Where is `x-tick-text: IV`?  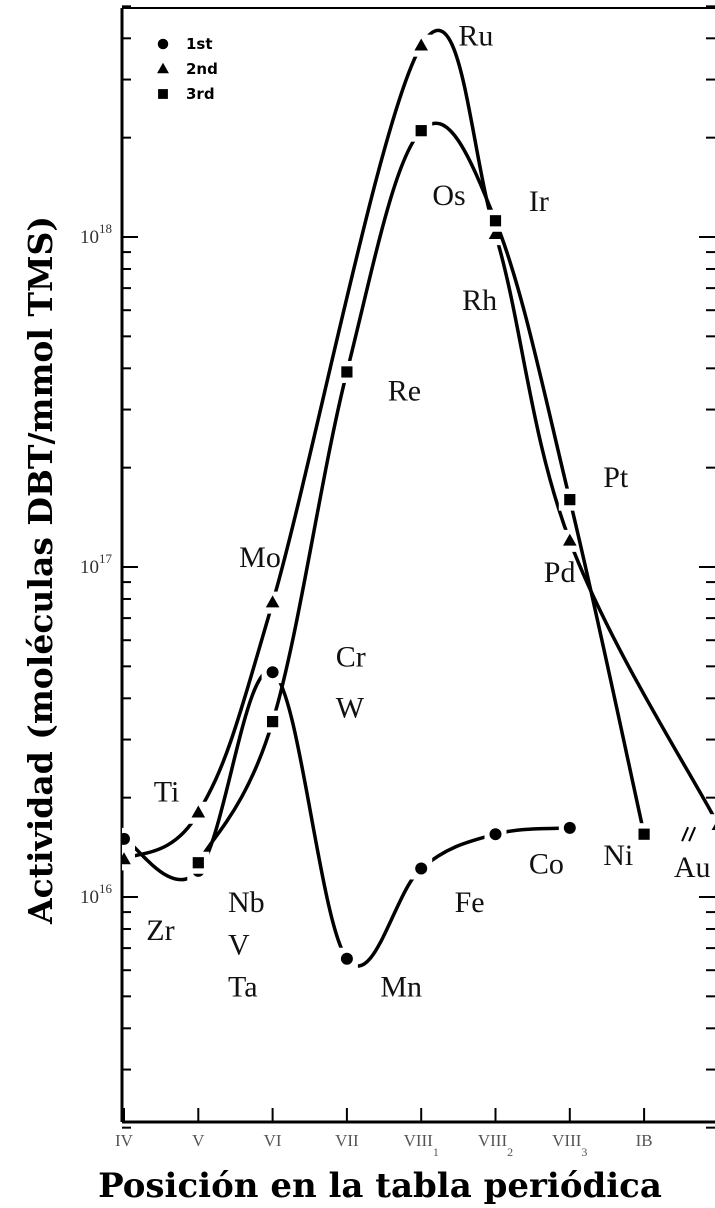
x-tick-text: IV is located at coordinates (124, 1140).